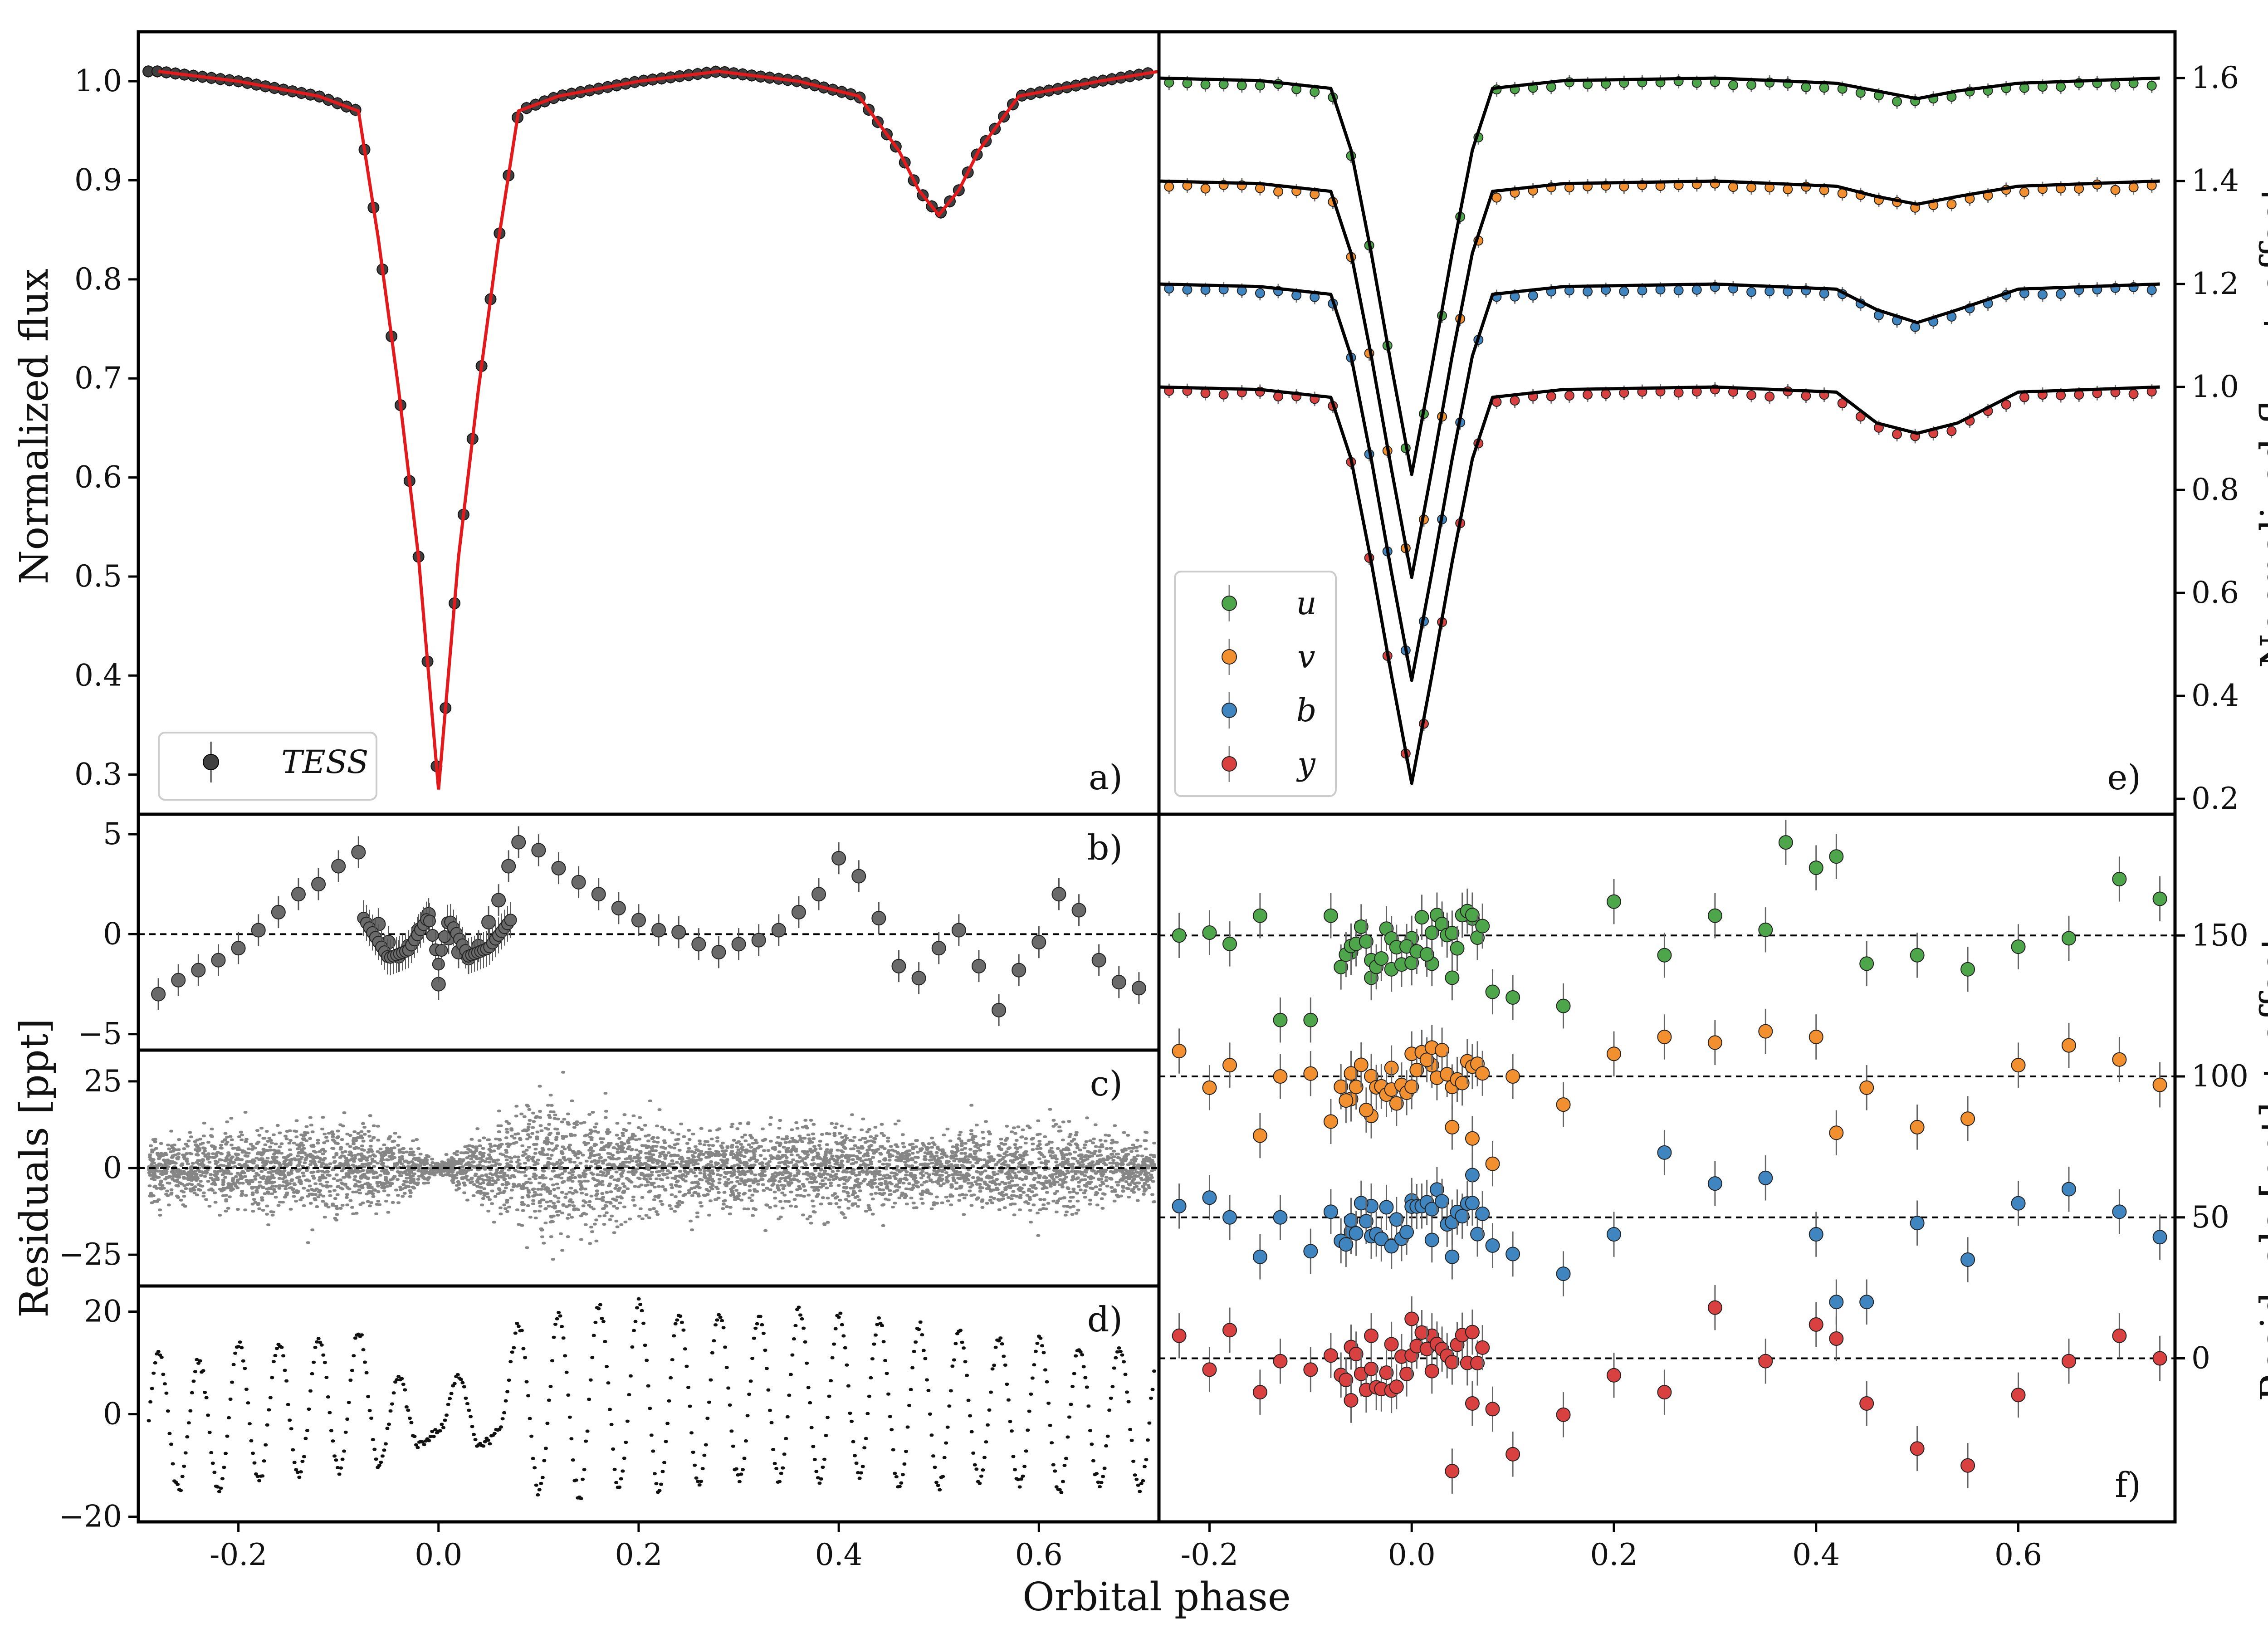  I want to click on ytick-label: −20, so click(91, 1516).